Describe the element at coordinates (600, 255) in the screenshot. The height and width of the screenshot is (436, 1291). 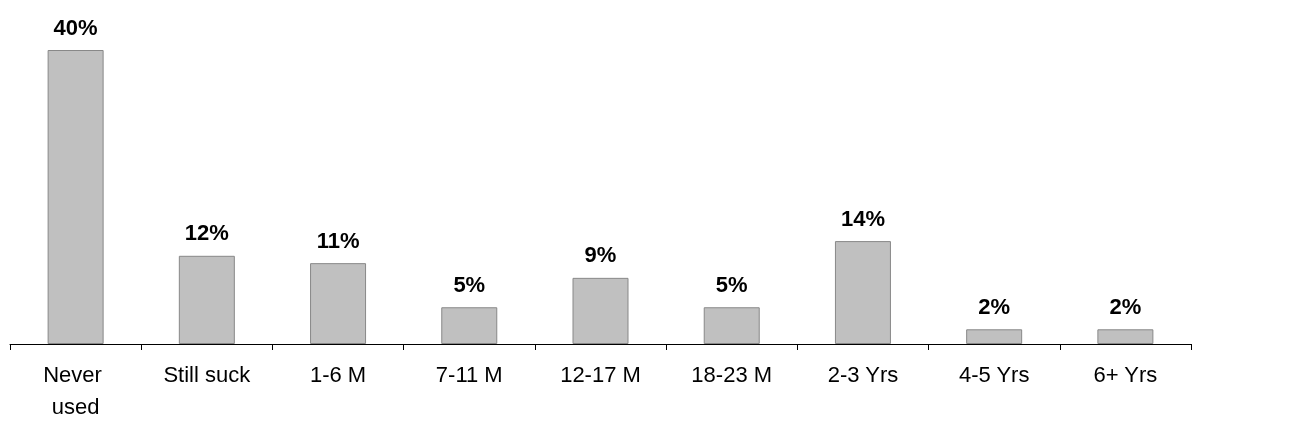
I see `data-label: 9%` at that location.